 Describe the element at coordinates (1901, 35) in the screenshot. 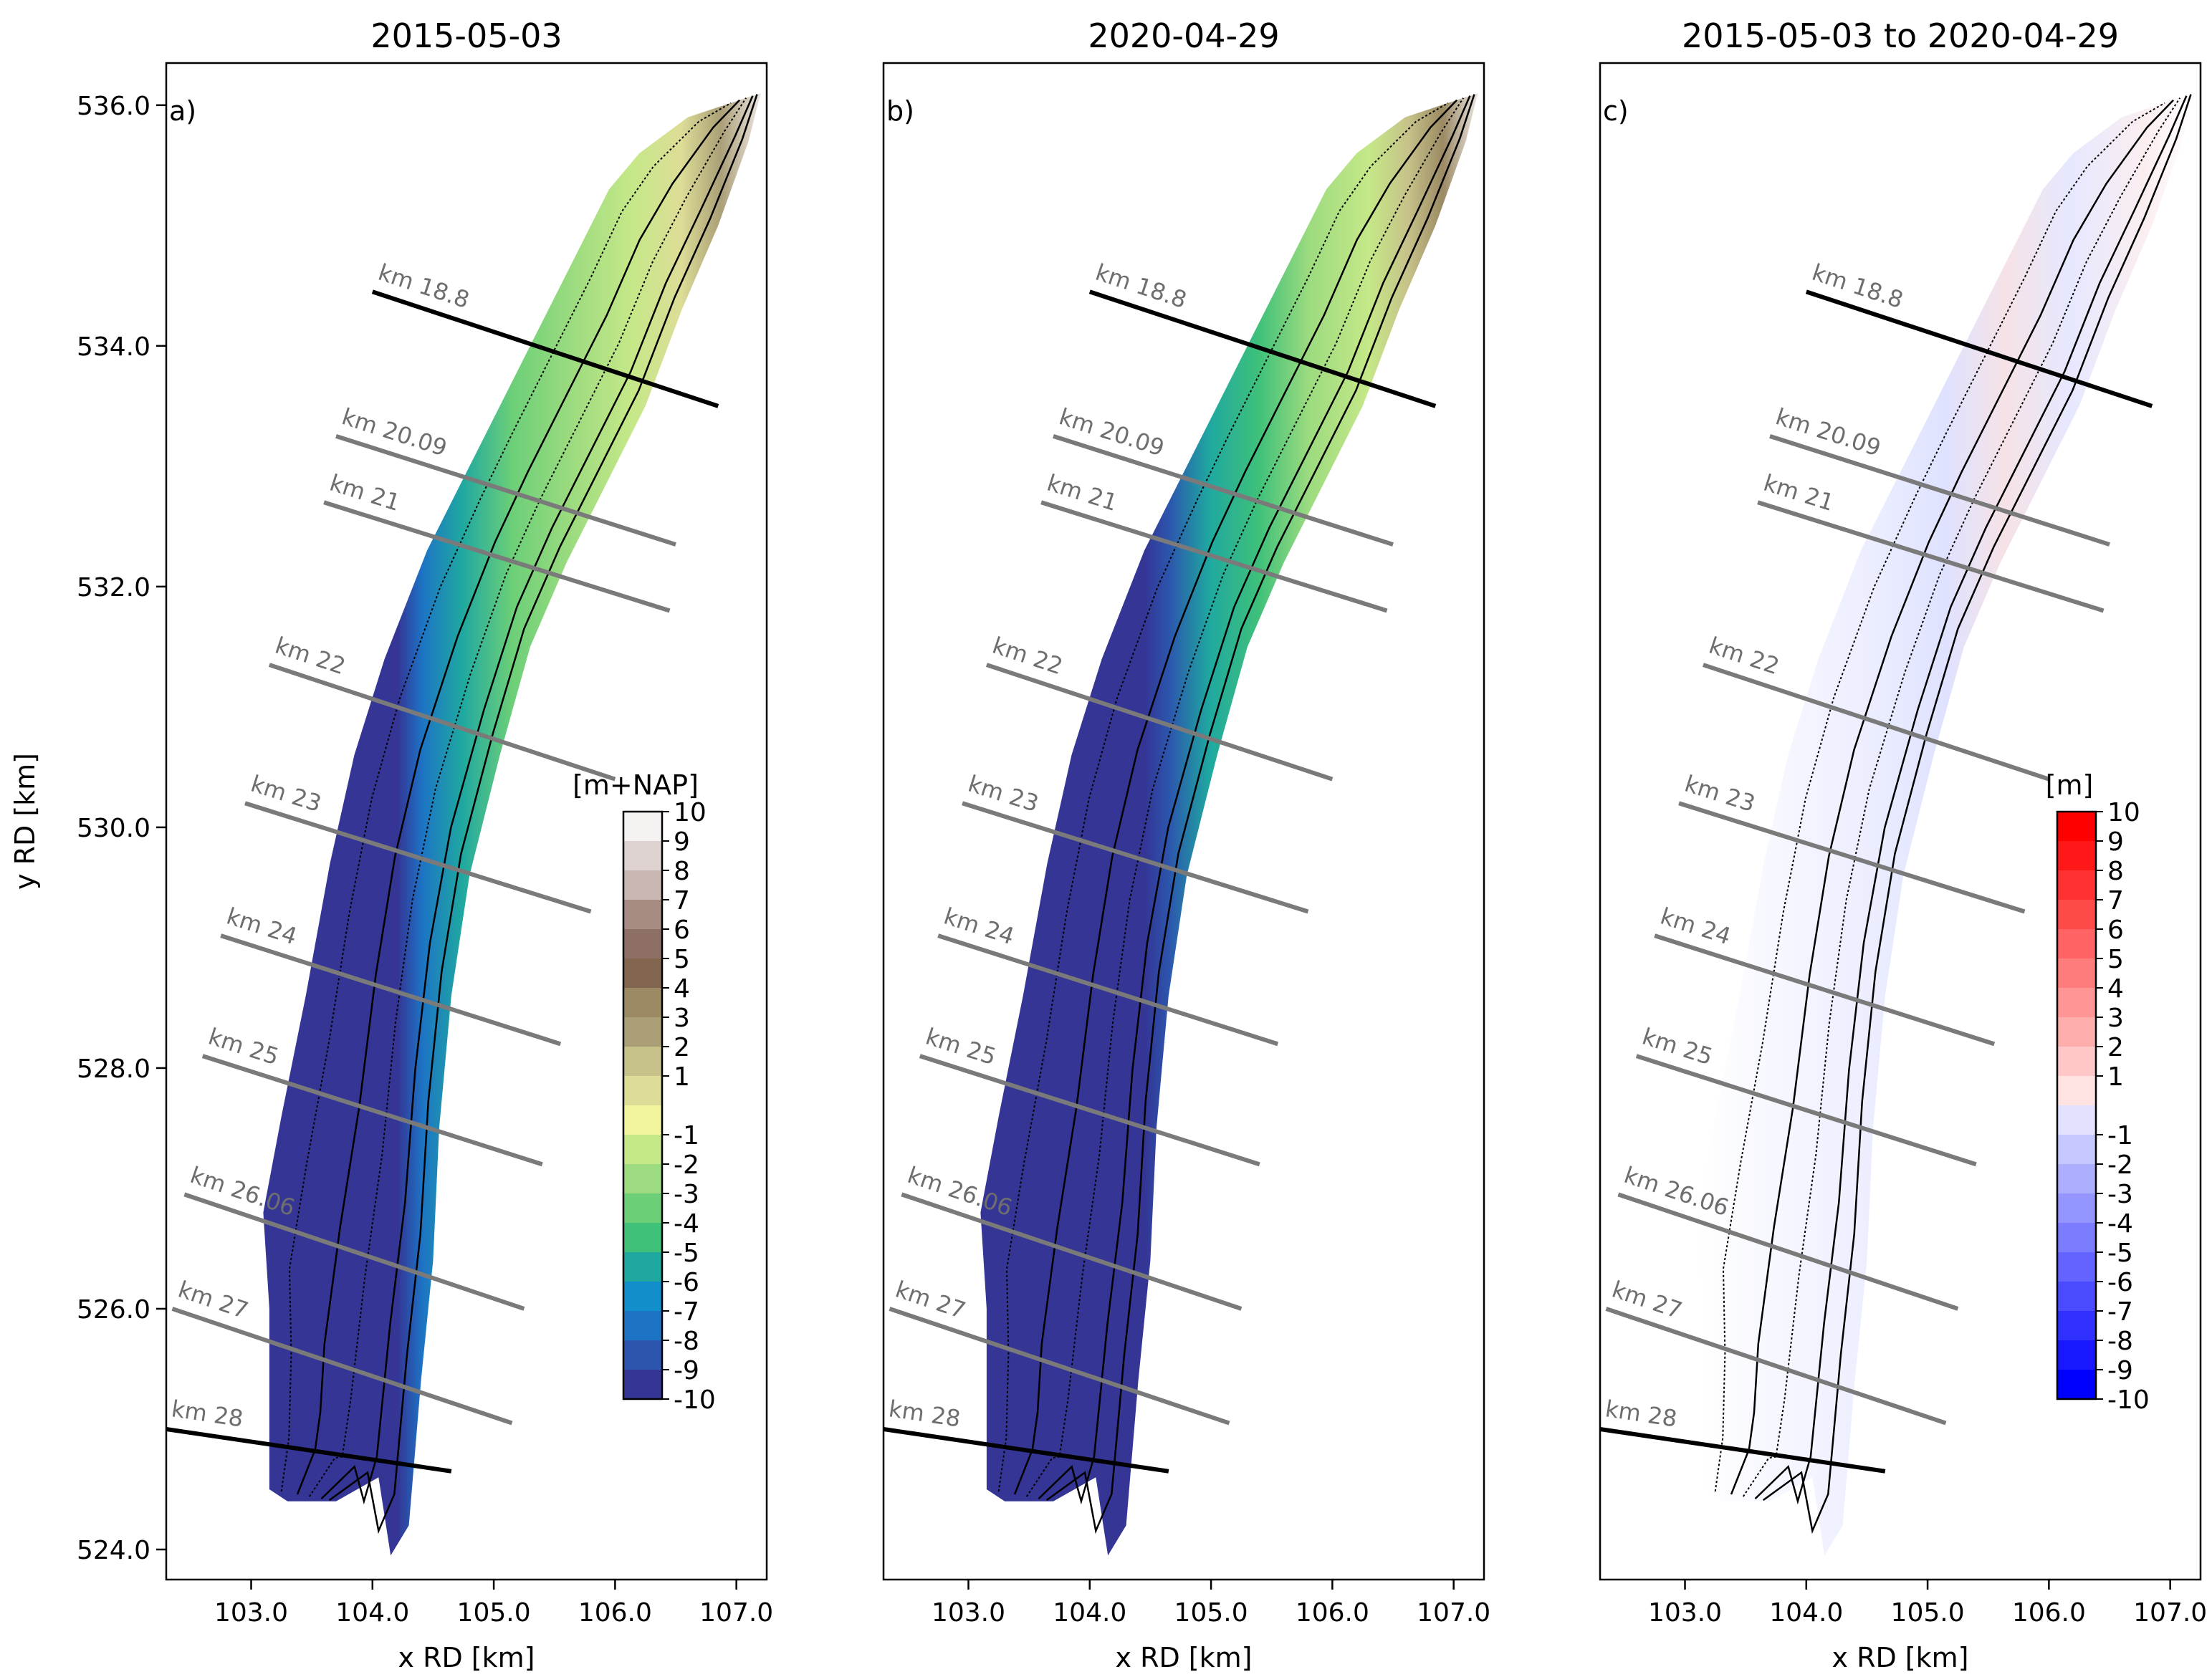

I see `panel-title: 2015-05-03 to 2020-04-29` at that location.